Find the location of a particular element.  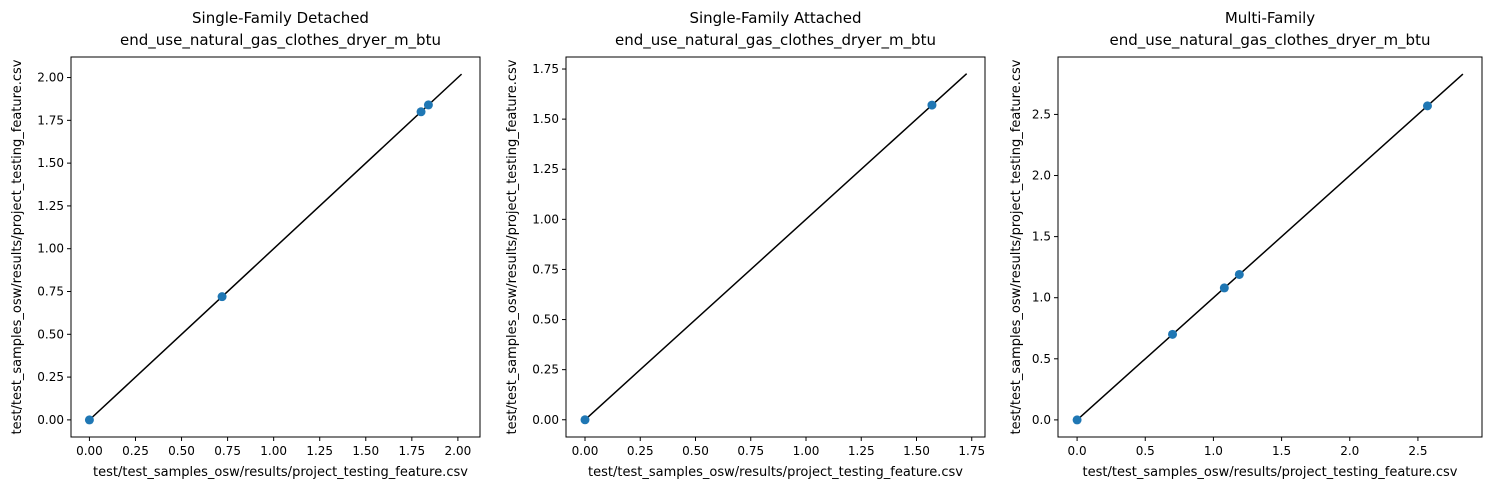

x-tick-label: 2.5 is located at coordinates (1417, 451).